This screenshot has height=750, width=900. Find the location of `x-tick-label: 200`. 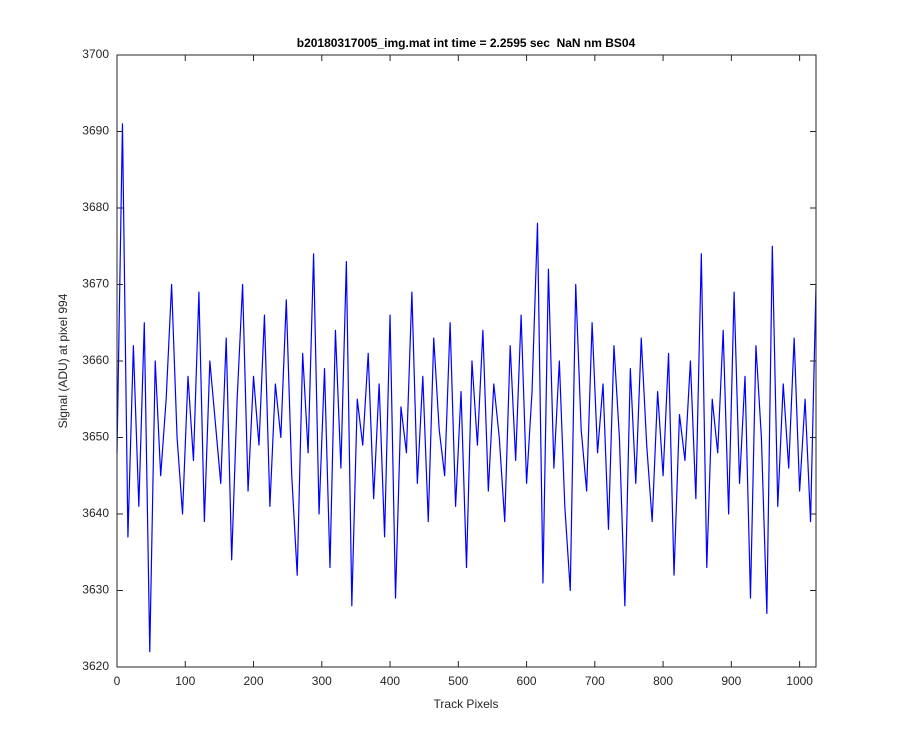

x-tick-label: 200 is located at coordinates (254, 681).